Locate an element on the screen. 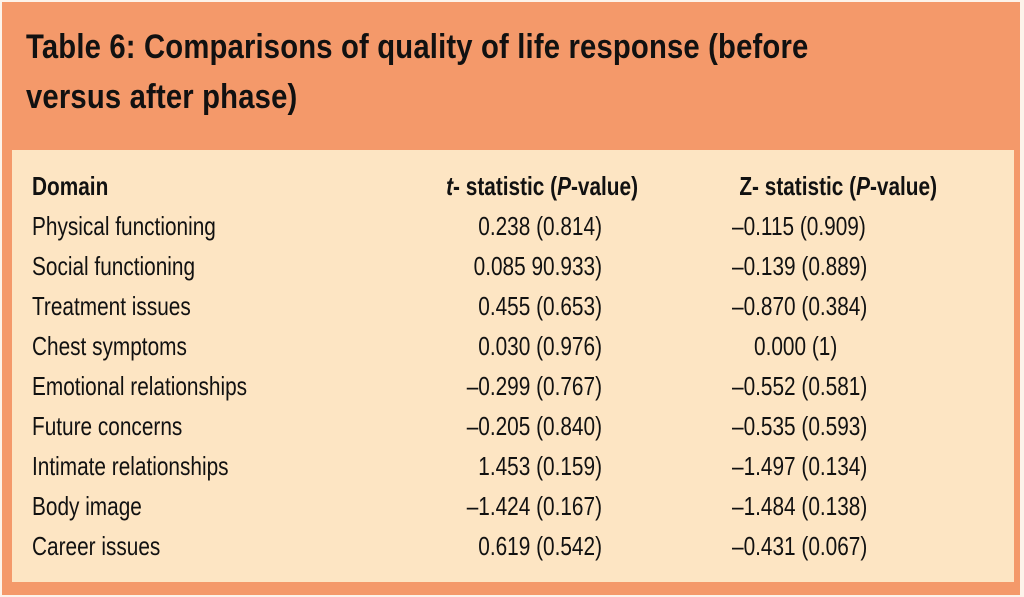  header-z-statistic: Z- statistic (P-value) is located at coordinates (575, 186).